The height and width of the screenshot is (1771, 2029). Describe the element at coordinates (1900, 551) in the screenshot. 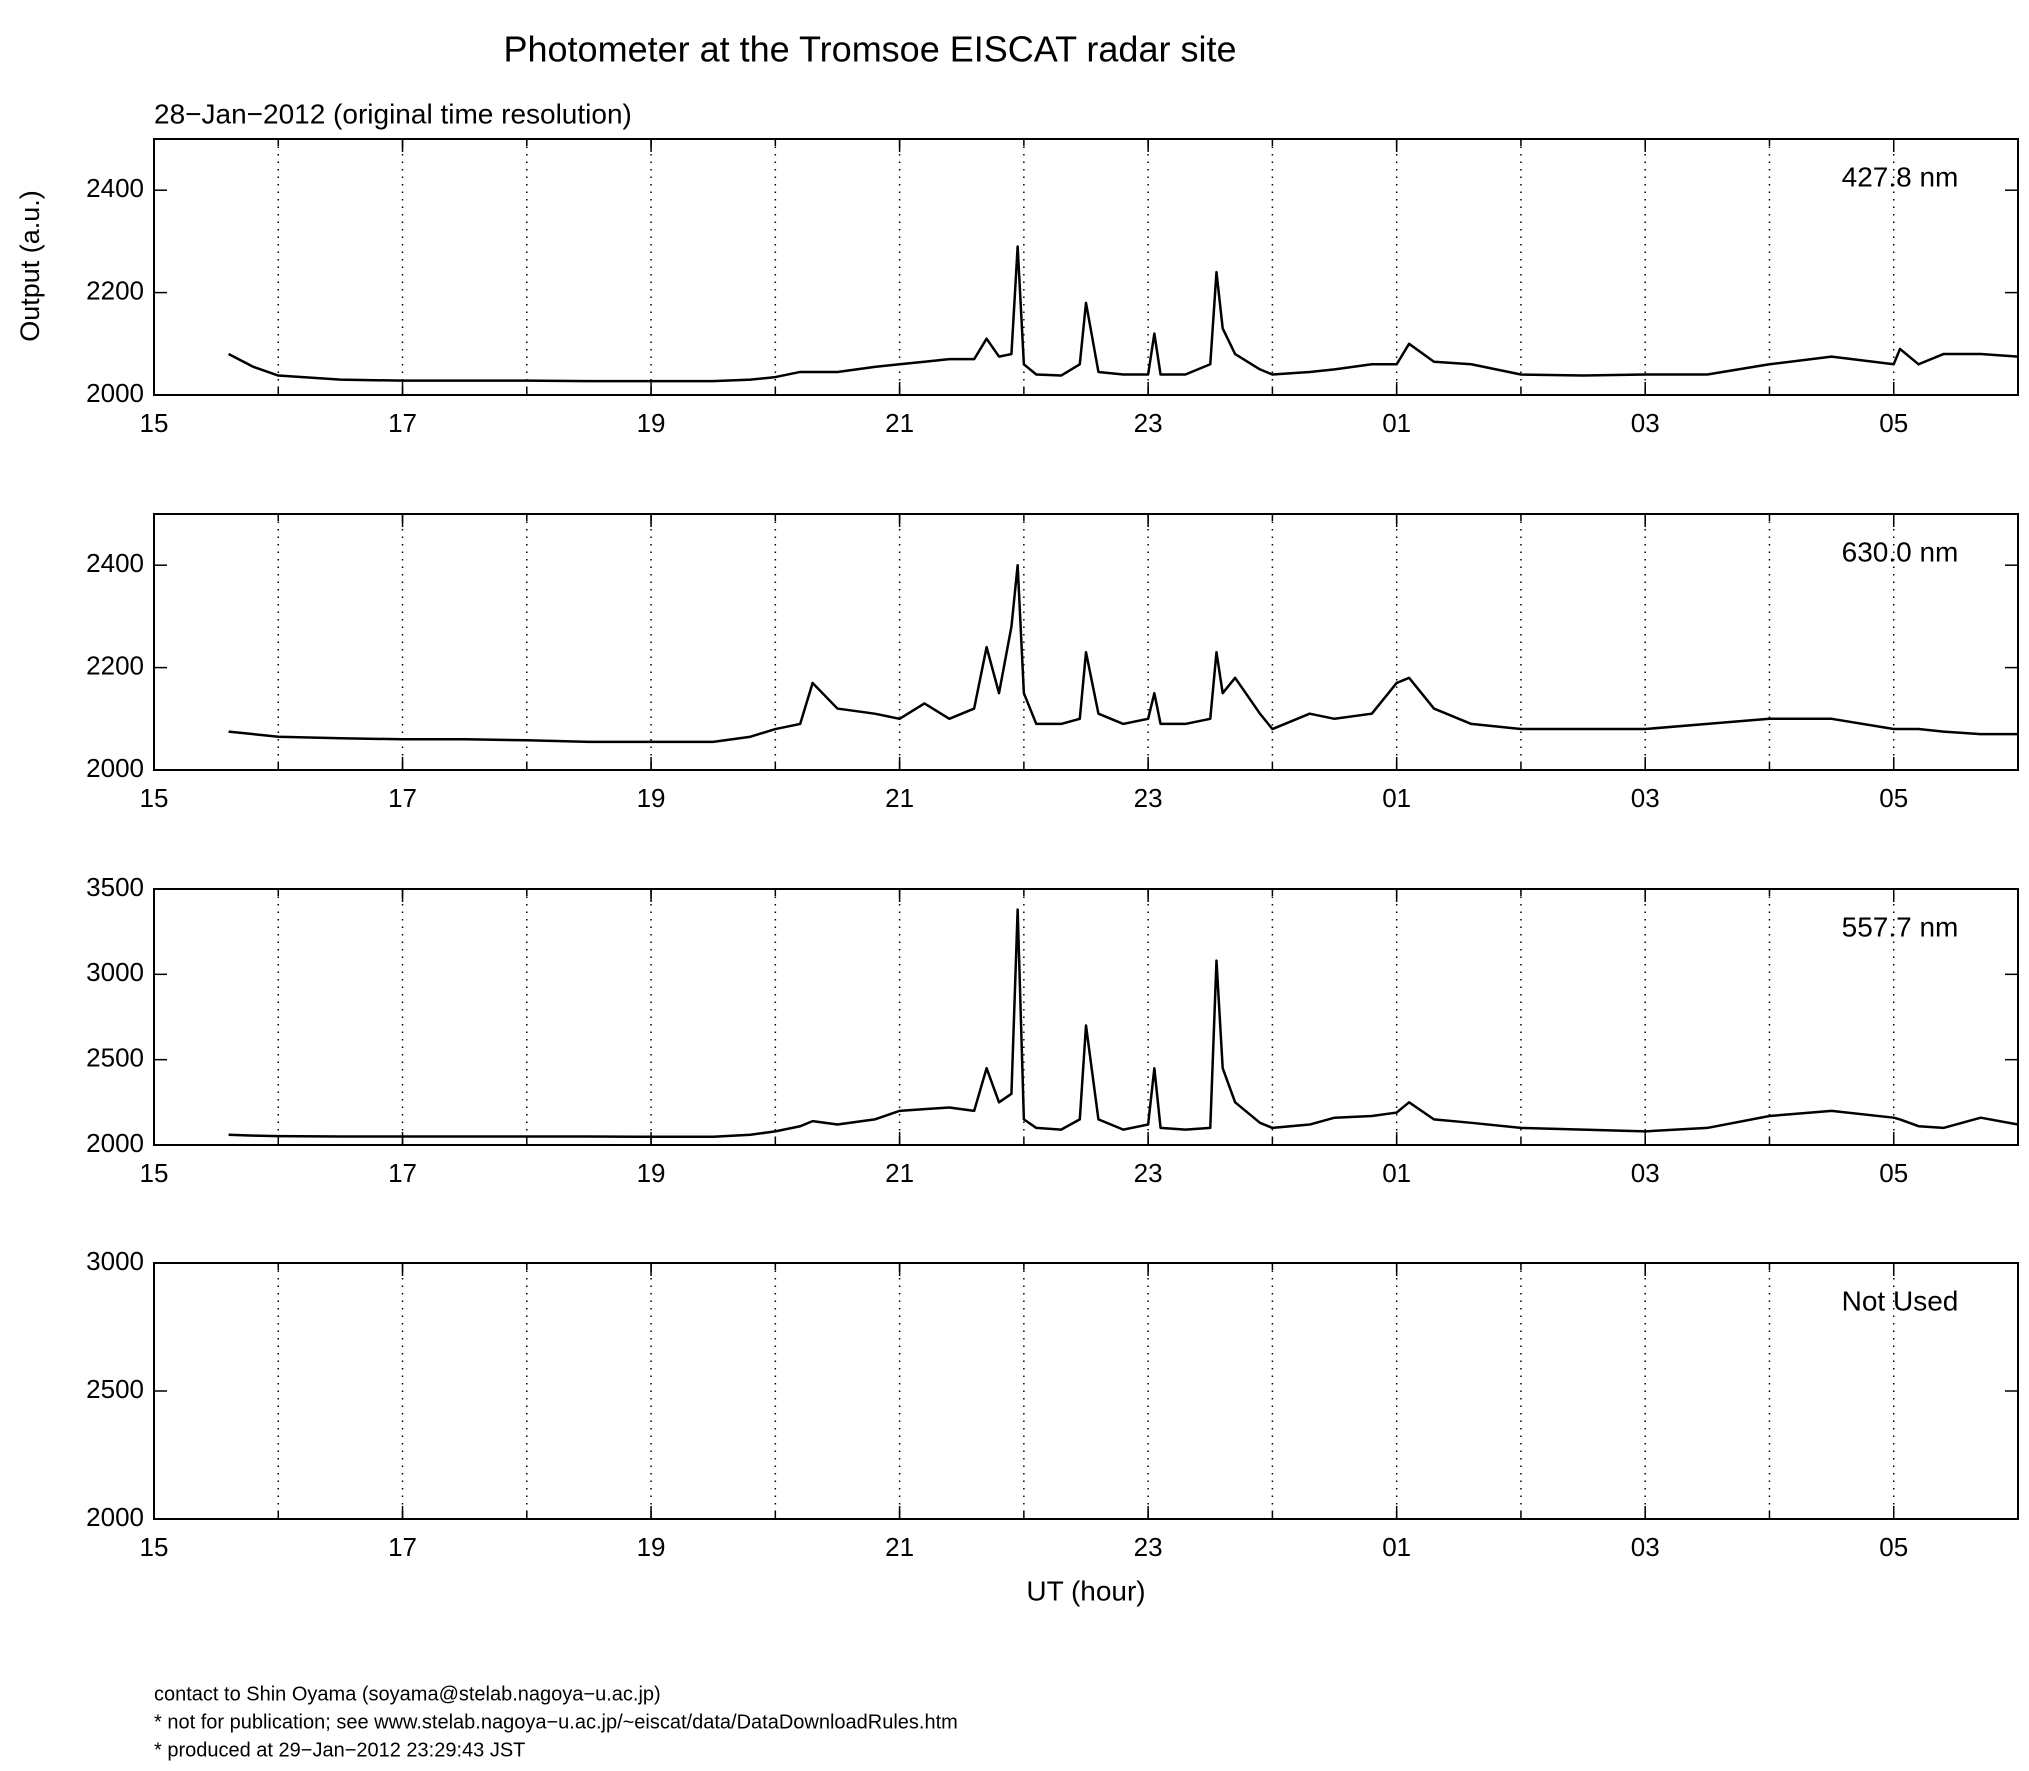

I see `panel-annotation: 630.0 nm` at that location.